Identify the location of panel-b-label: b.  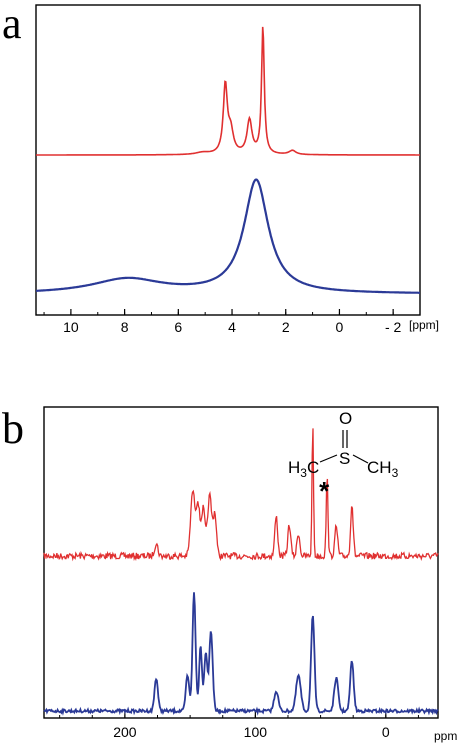
(13, 428).